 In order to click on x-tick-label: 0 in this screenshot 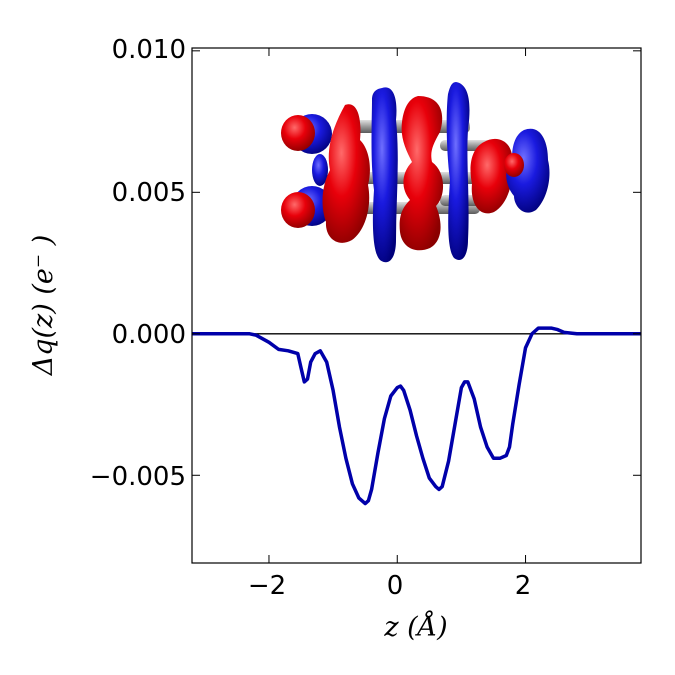, I will do `click(395, 586)`.